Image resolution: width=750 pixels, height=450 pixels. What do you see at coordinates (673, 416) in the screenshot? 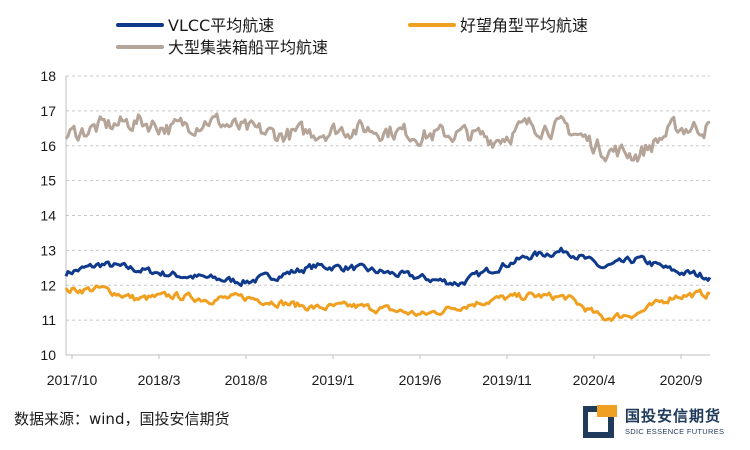
I see `logo-name-cn: 国投安信期货` at bounding box center [673, 416].